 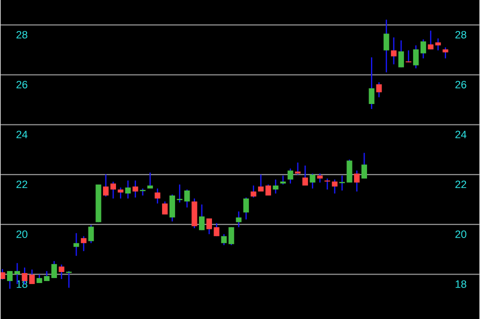 I want to click on y-tick-label: 28, so click(x=22, y=34).